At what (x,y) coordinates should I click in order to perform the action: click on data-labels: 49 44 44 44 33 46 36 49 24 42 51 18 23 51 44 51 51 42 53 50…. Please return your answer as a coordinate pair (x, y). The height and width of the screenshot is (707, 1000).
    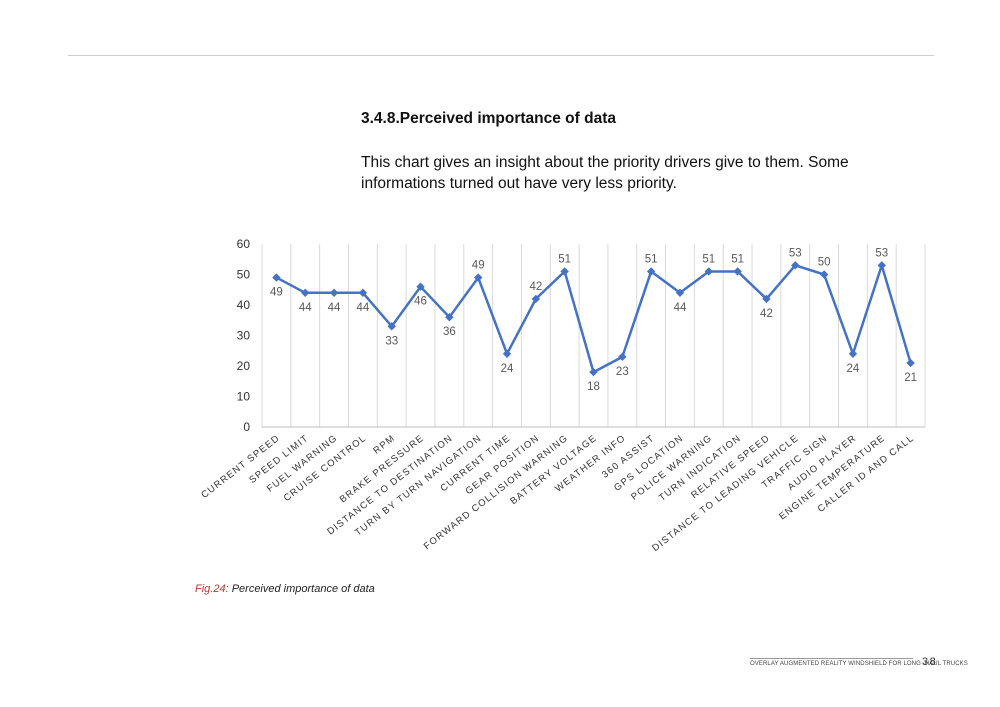
    Looking at the image, I should click on (593, 320).